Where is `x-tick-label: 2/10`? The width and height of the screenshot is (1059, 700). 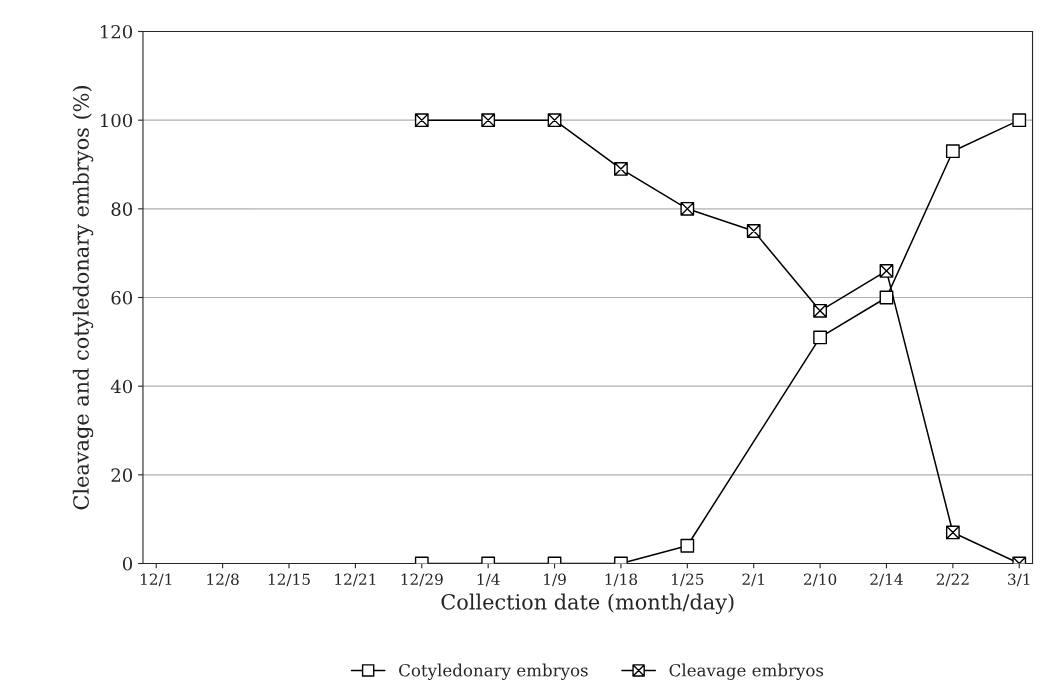
x-tick-label: 2/10 is located at coordinates (820, 580).